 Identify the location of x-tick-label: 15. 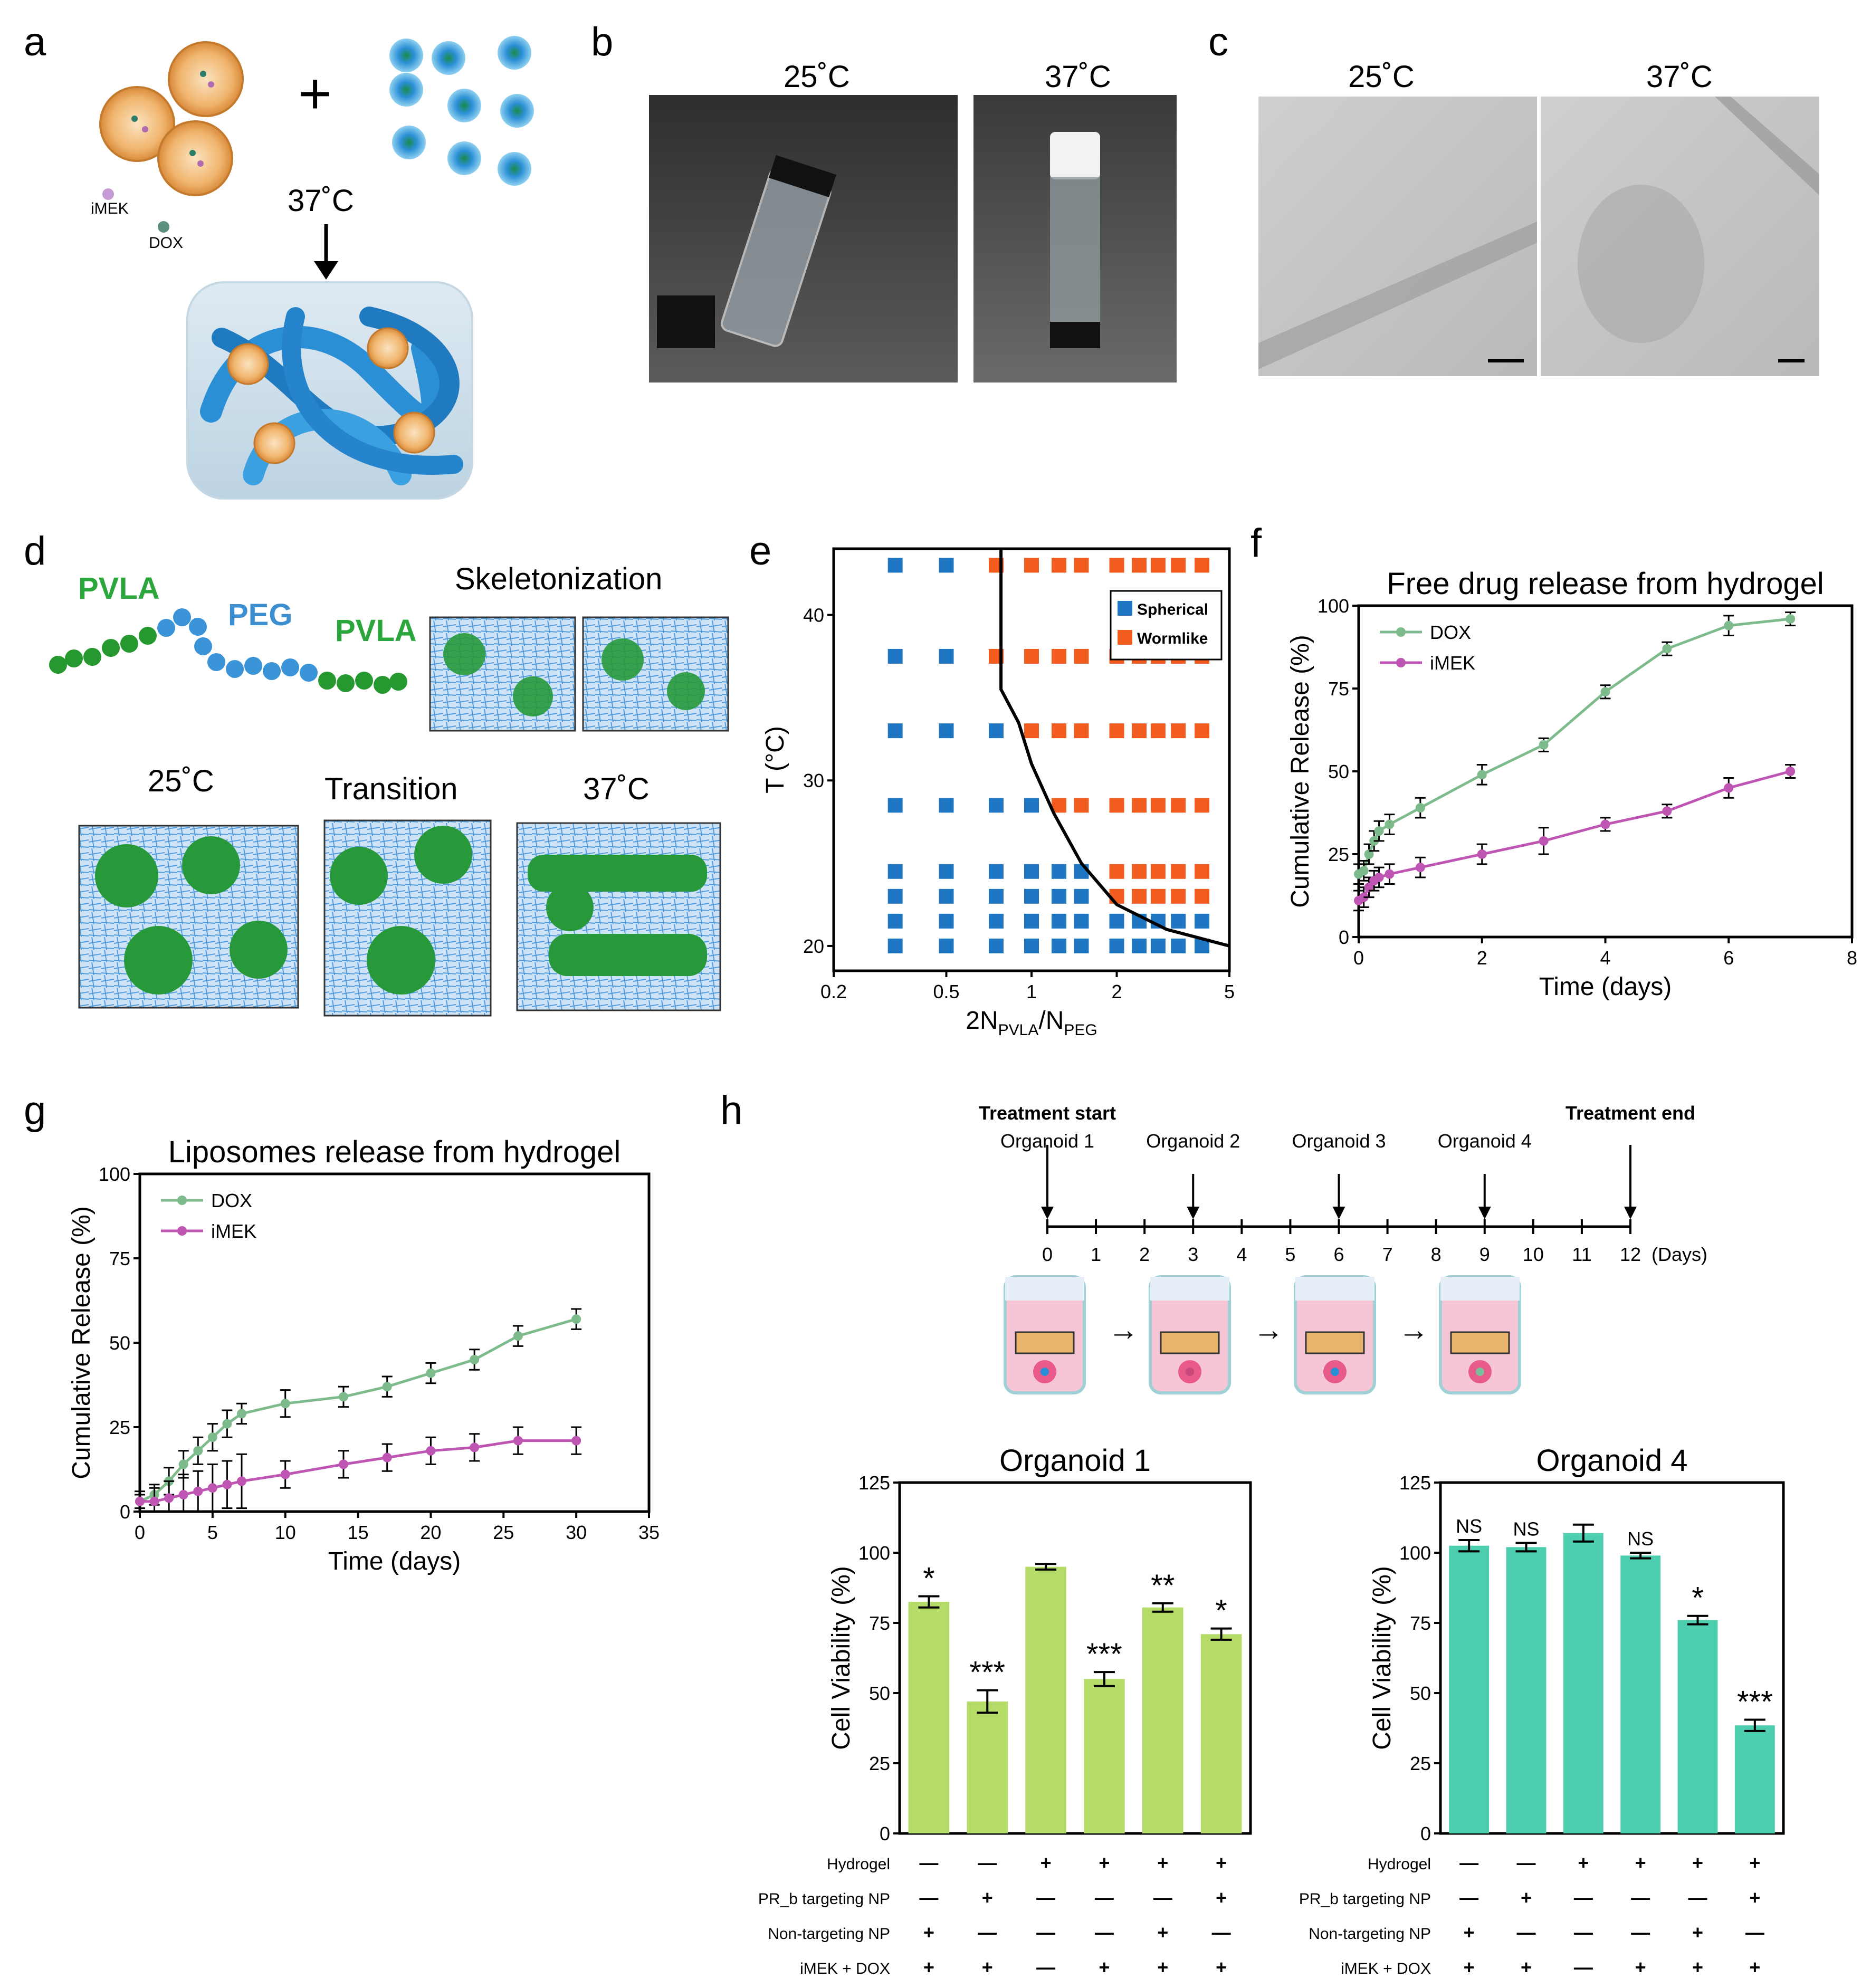
(358, 1532).